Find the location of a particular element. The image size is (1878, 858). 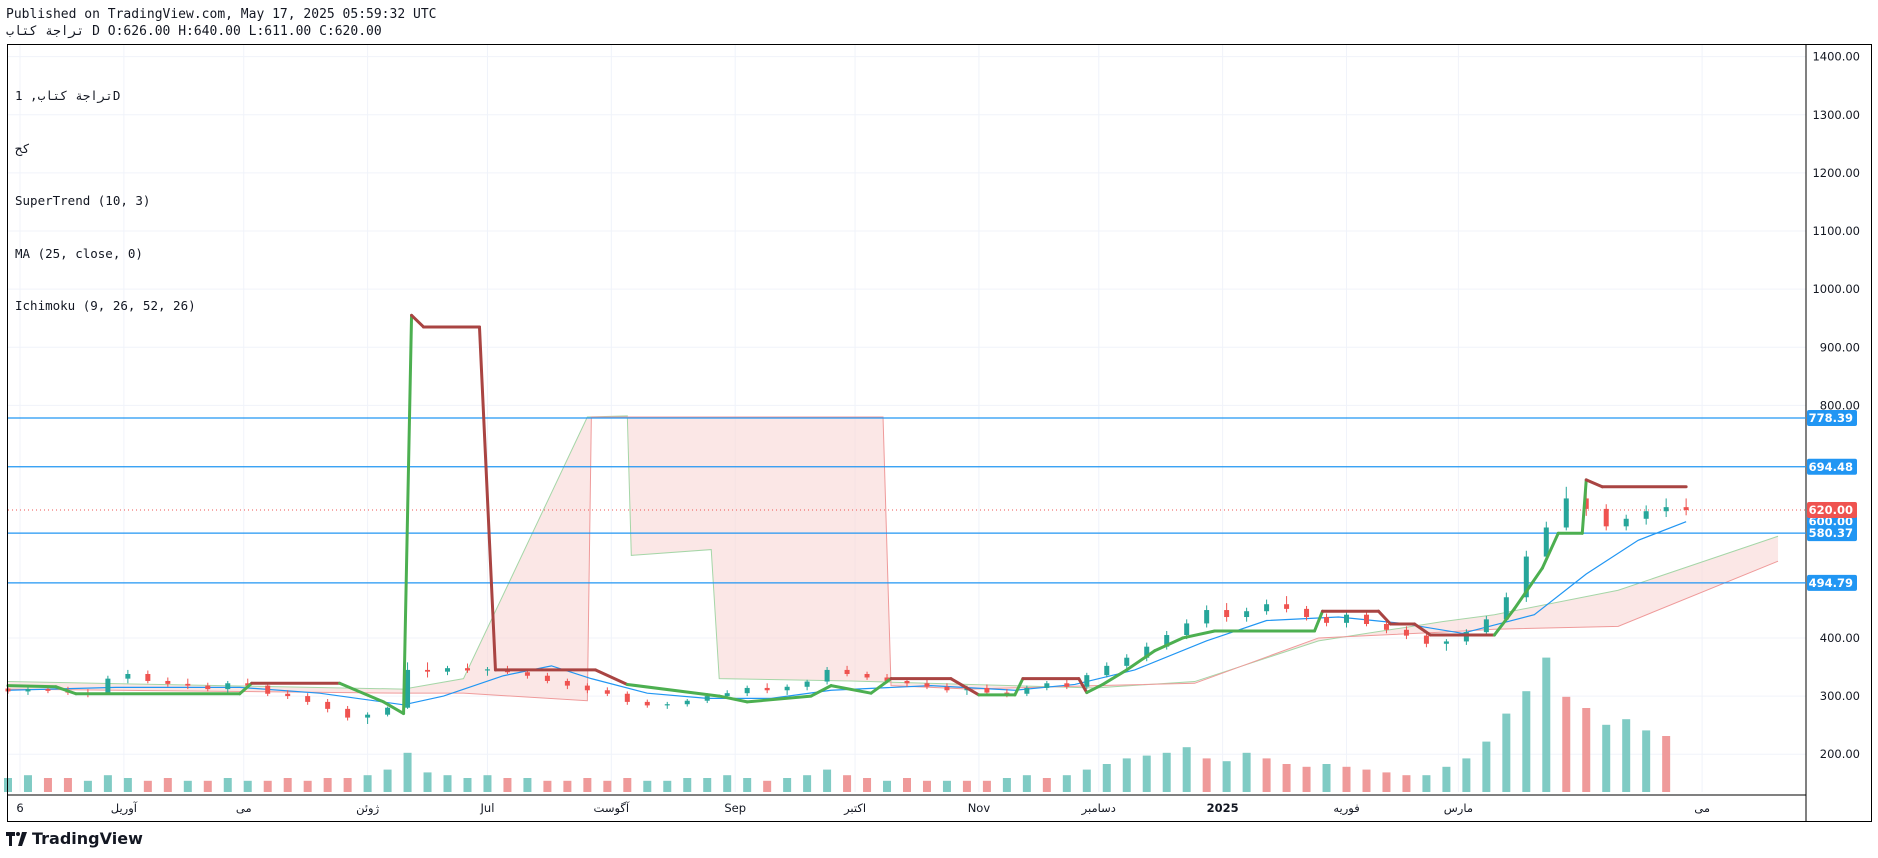

tradingview-logo-icon is located at coordinates (16, 838).